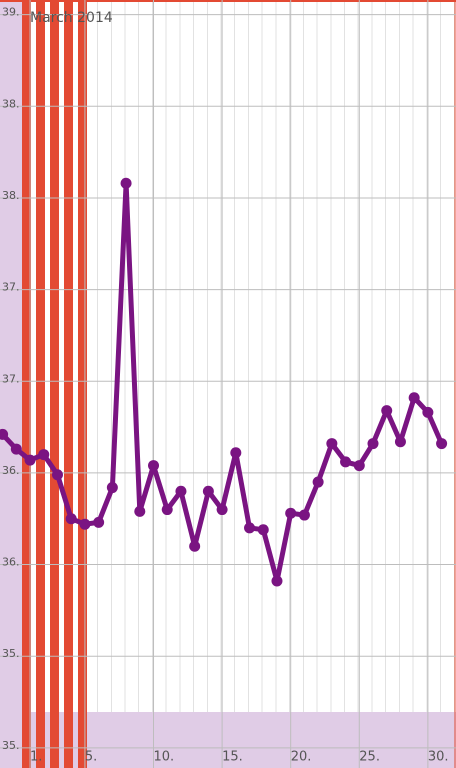  Describe the element at coordinates (54, 384) in the screenshot. I see `period-bars` at that location.